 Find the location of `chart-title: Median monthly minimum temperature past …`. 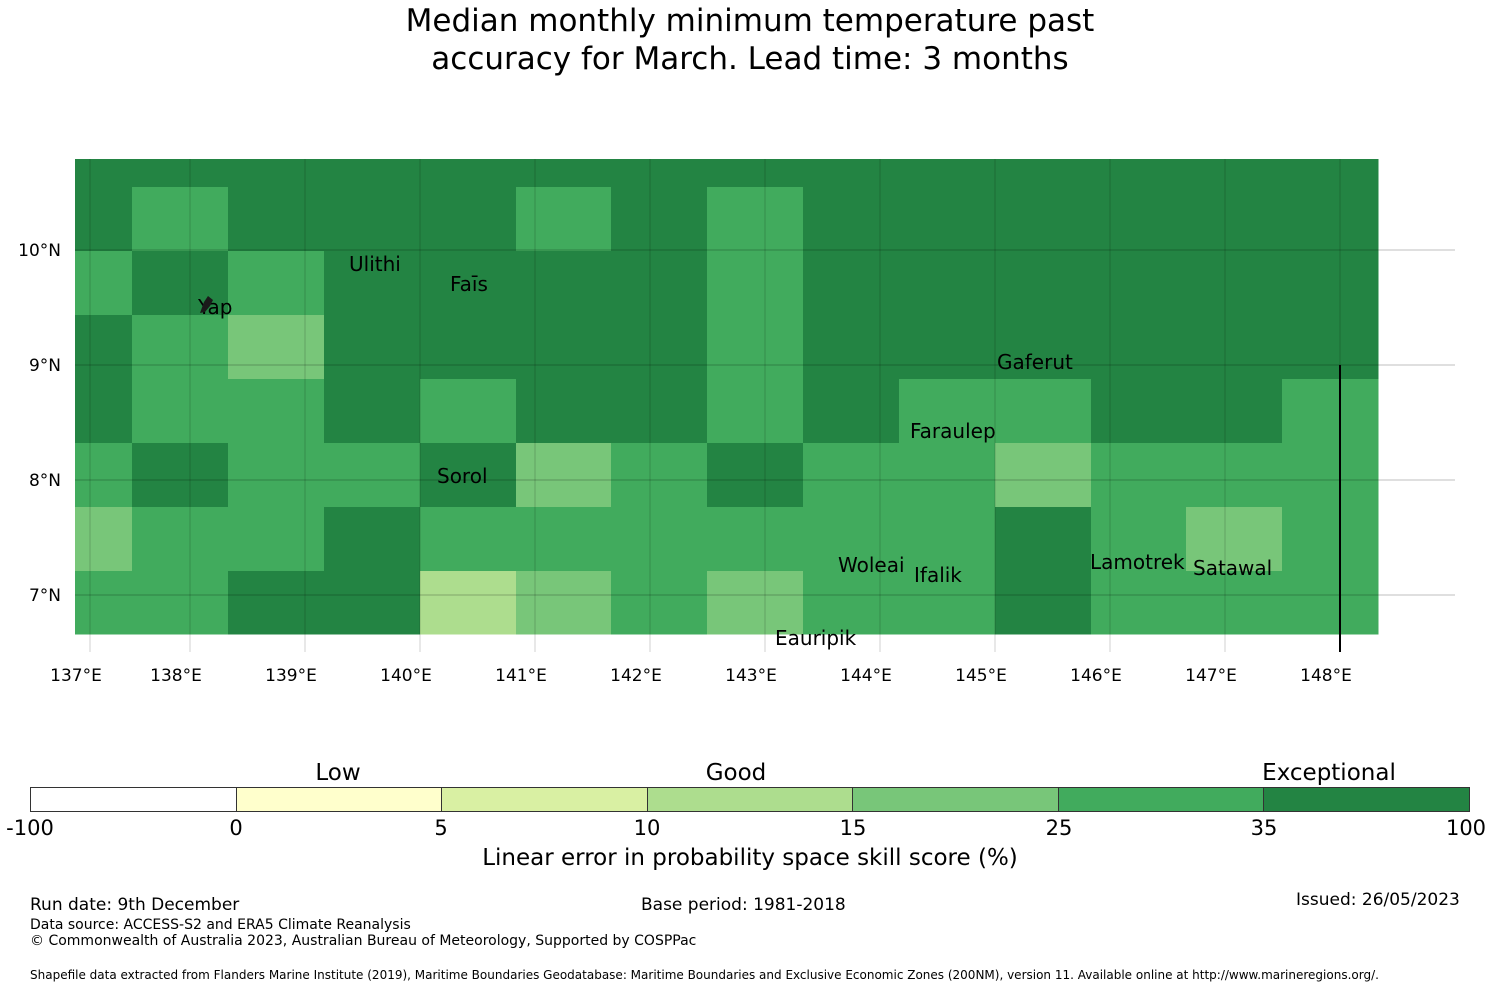

chart-title: Median monthly minimum temperature past … is located at coordinates (750, 40).